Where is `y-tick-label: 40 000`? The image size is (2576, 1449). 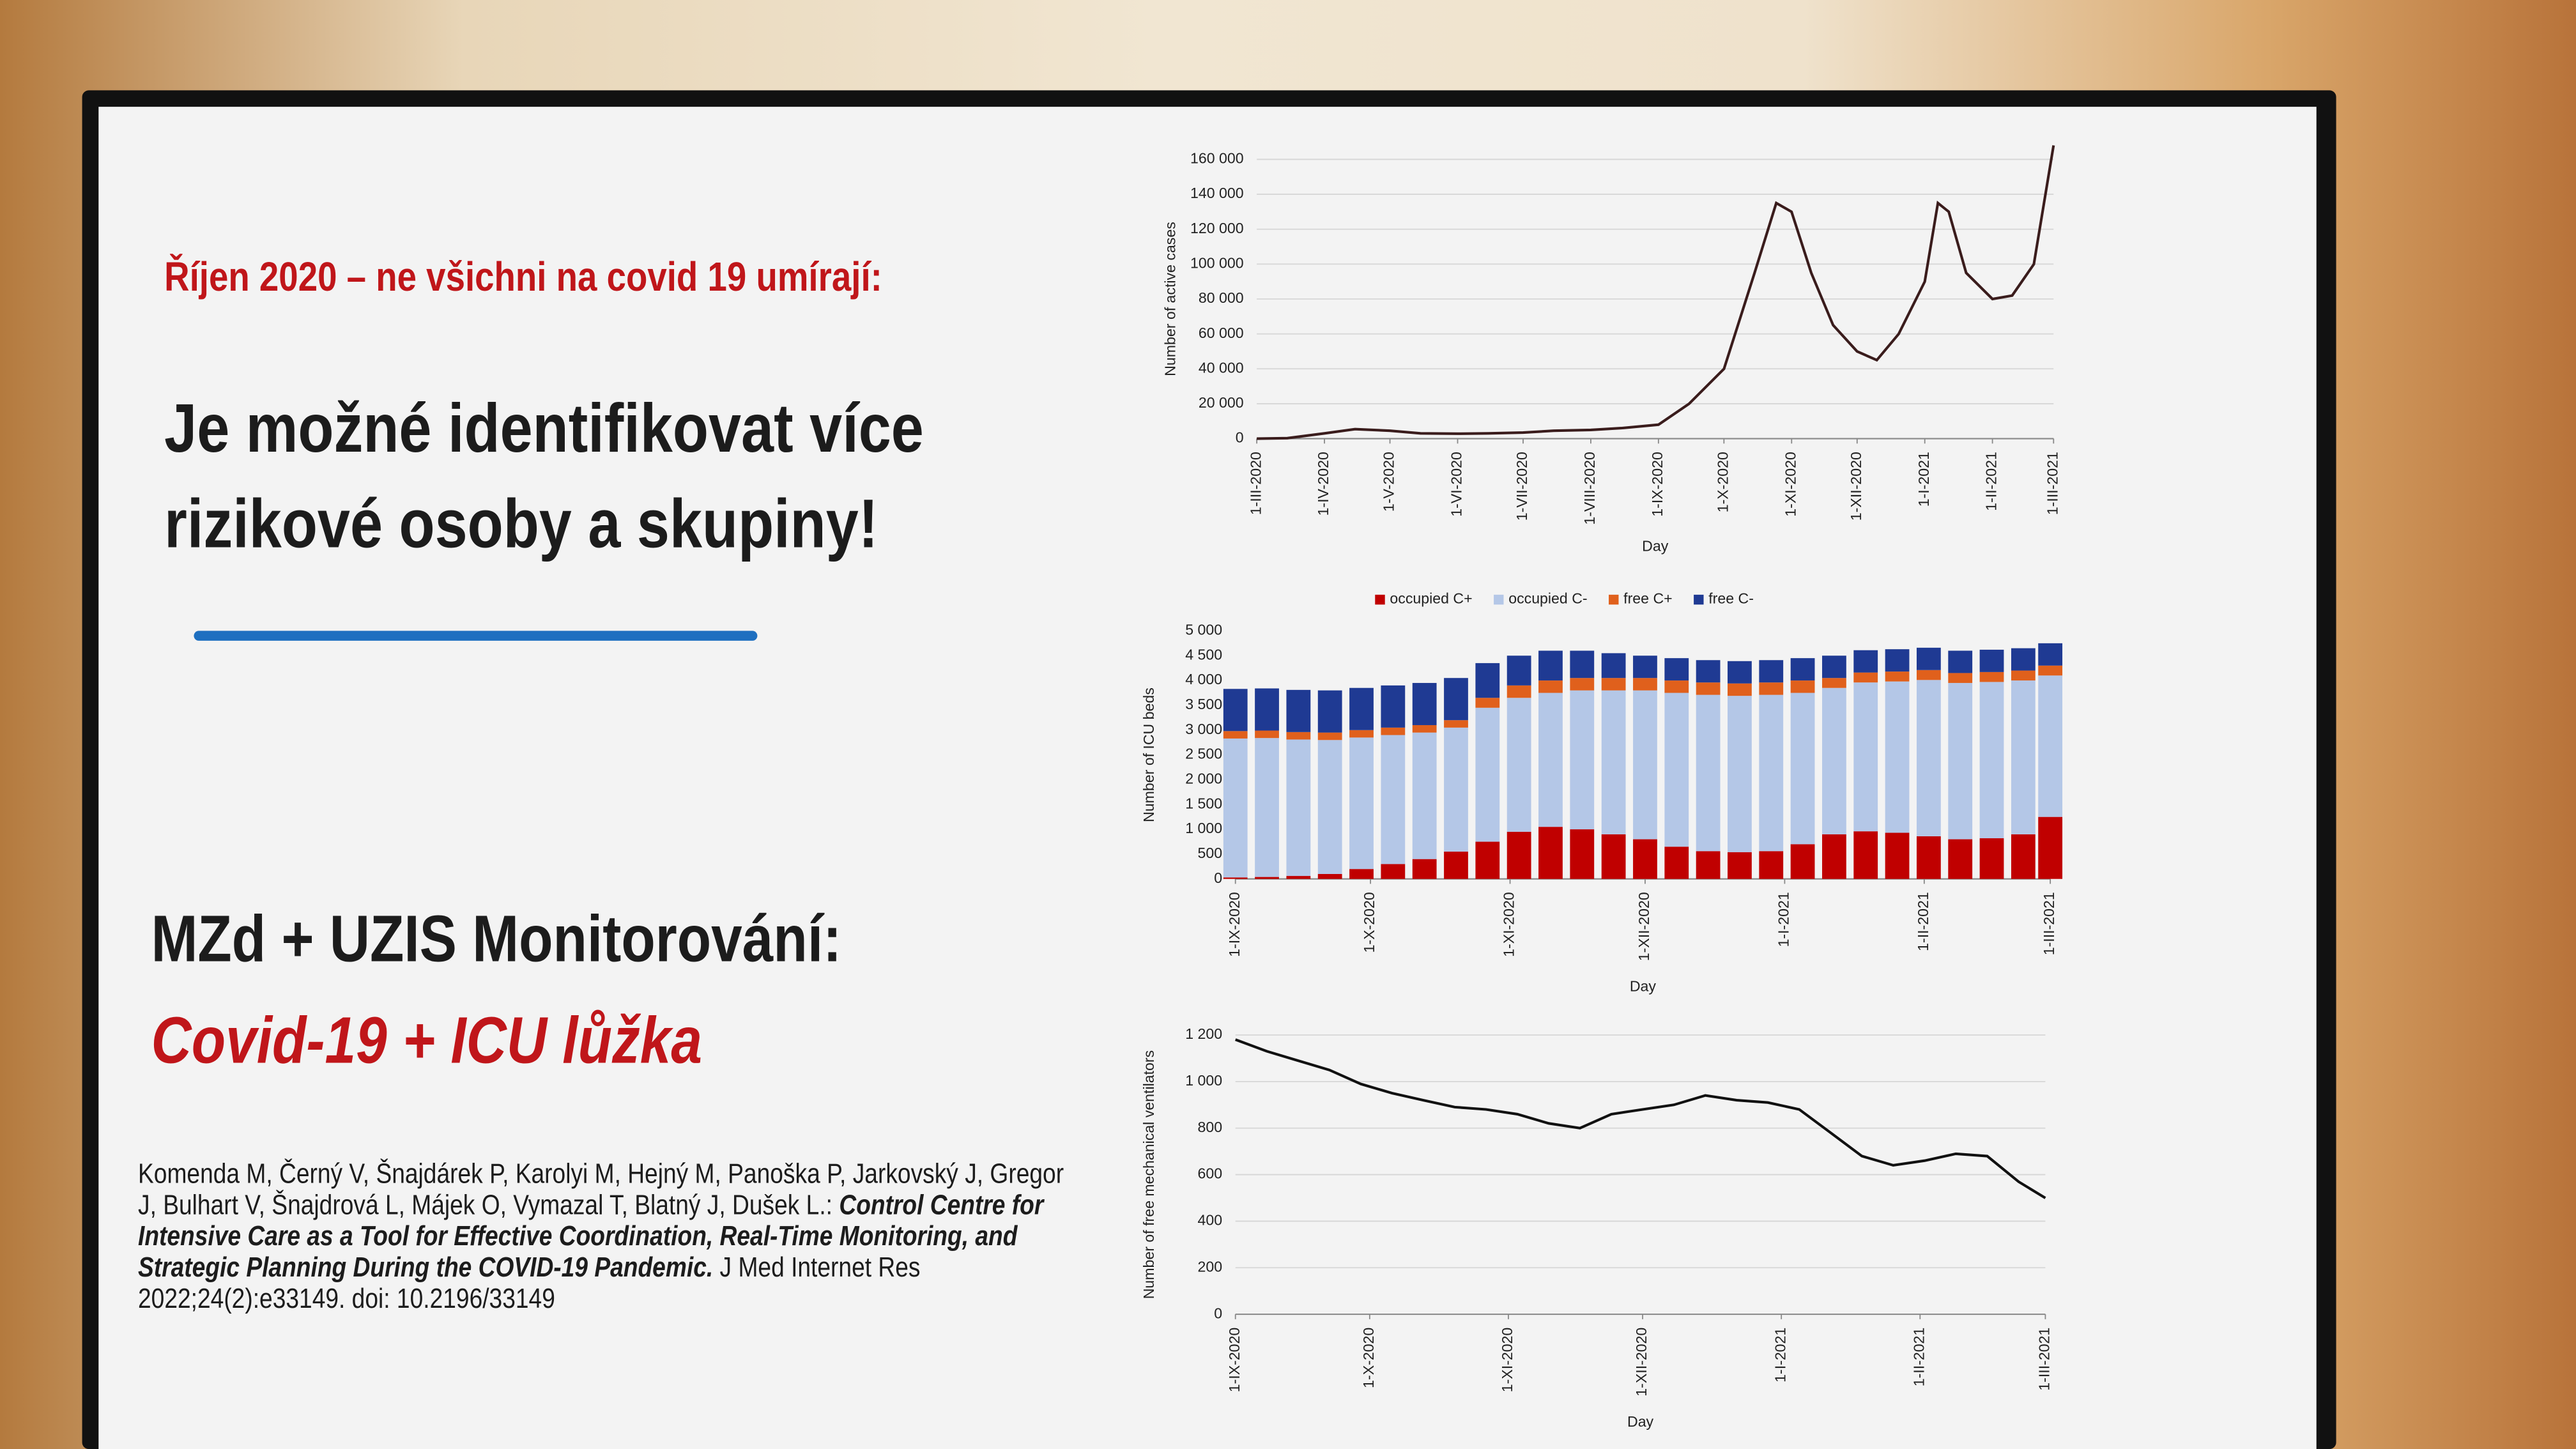 y-tick-label: 40 000 is located at coordinates (1221, 367).